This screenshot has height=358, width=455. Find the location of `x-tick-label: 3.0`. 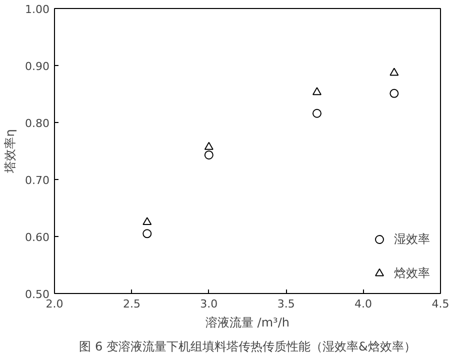

x-tick-label: 3.0 is located at coordinates (209, 304).